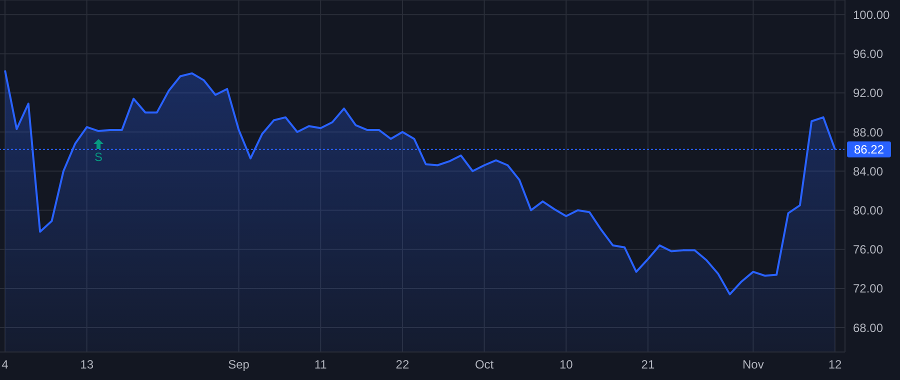  I want to click on x-tick-label: 21, so click(648, 365).